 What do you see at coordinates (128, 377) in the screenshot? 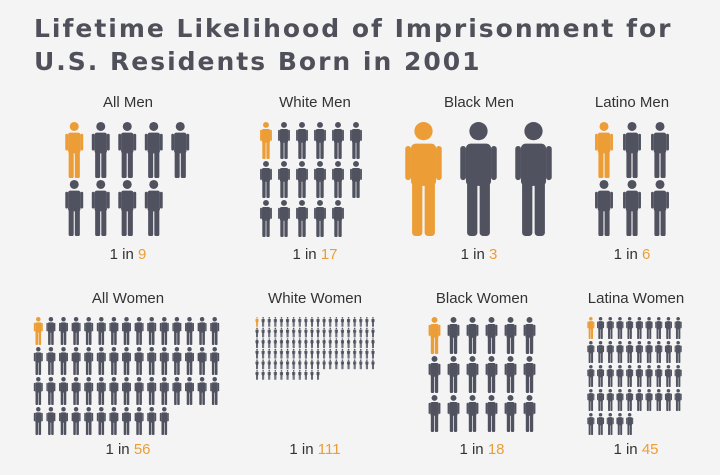
I see `panel-all-women: All Women 1 in 56` at bounding box center [128, 377].